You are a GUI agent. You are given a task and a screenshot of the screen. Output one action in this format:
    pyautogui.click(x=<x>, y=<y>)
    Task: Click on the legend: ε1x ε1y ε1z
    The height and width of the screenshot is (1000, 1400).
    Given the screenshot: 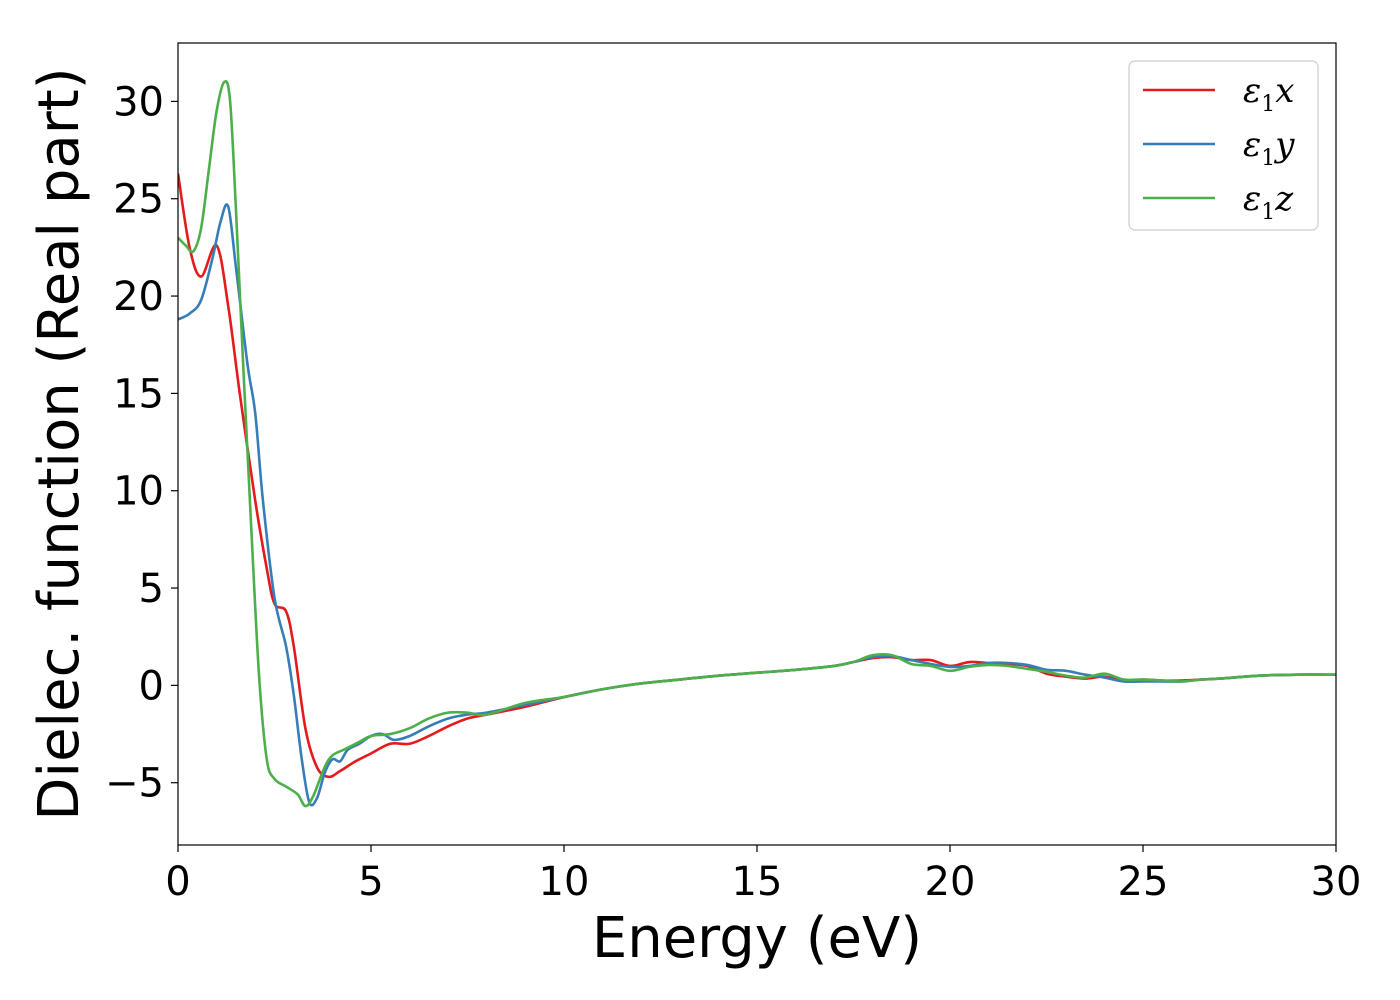 What is the action you would take?
    pyautogui.click(x=1223, y=145)
    